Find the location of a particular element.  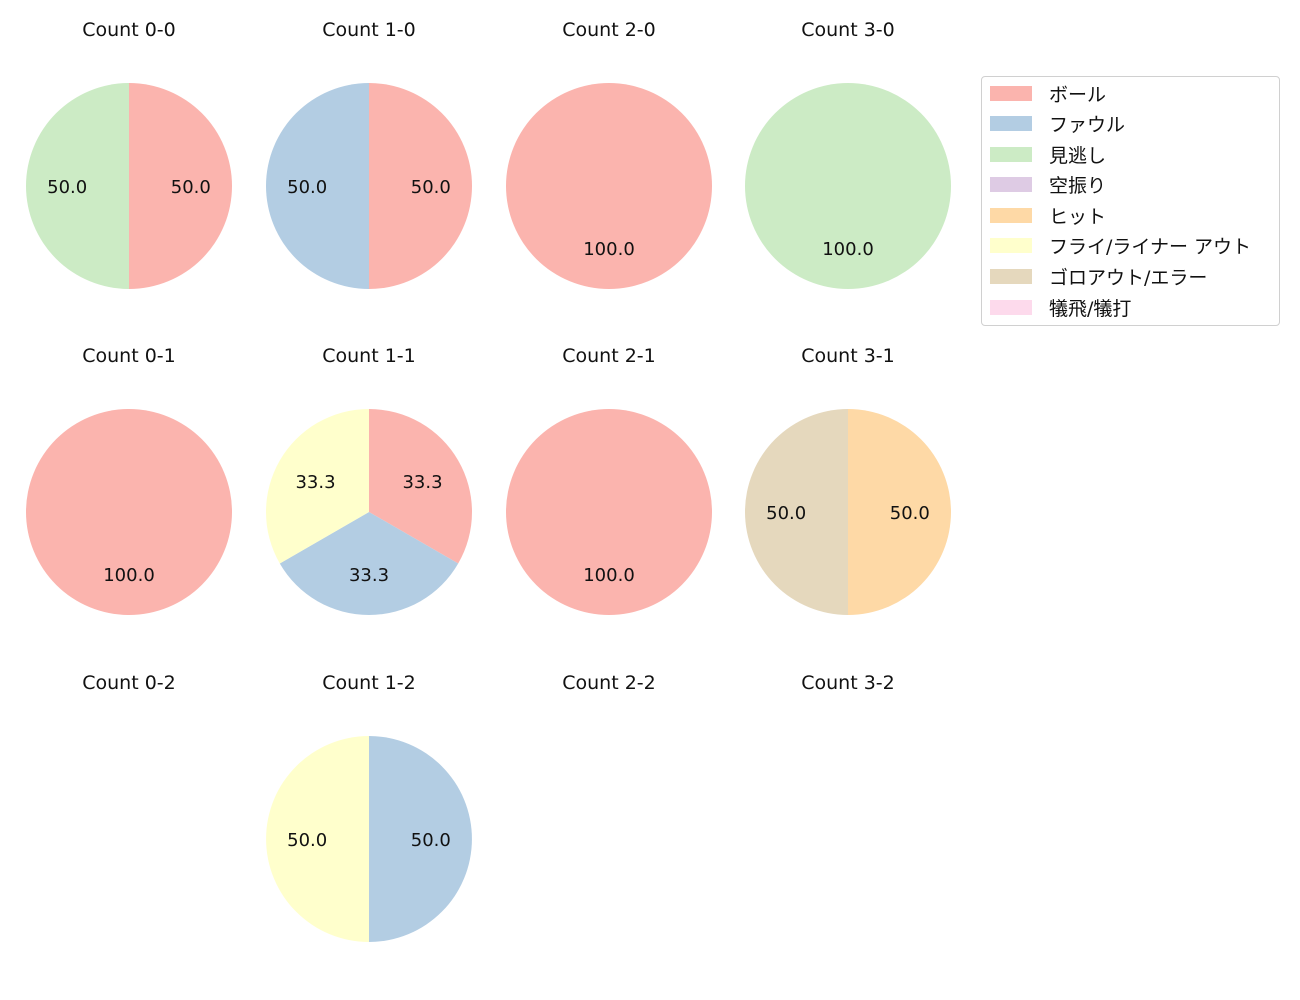

legend-label: ボール is located at coordinates (1078, 94).